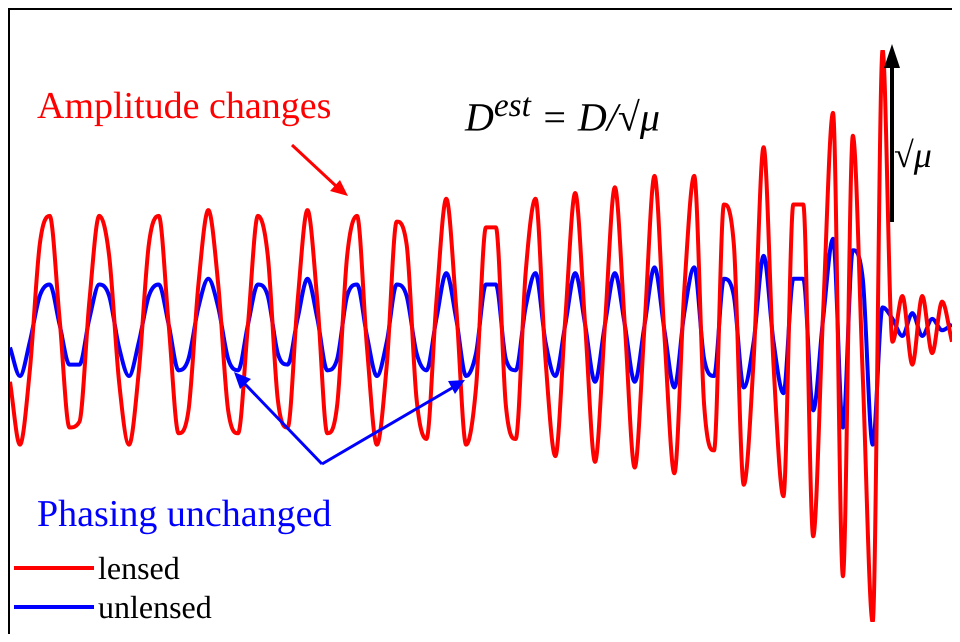  Describe the element at coordinates (913, 155) in the screenshot. I see `annotation: √μ` at that location.